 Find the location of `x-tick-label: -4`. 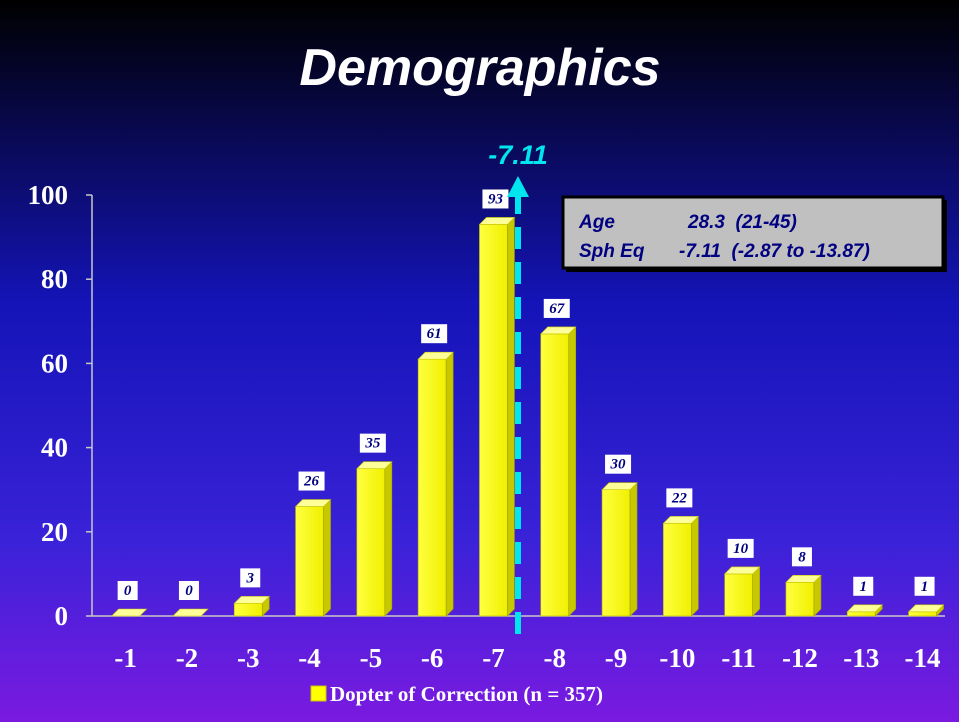

x-tick-label: -4 is located at coordinates (309, 658).